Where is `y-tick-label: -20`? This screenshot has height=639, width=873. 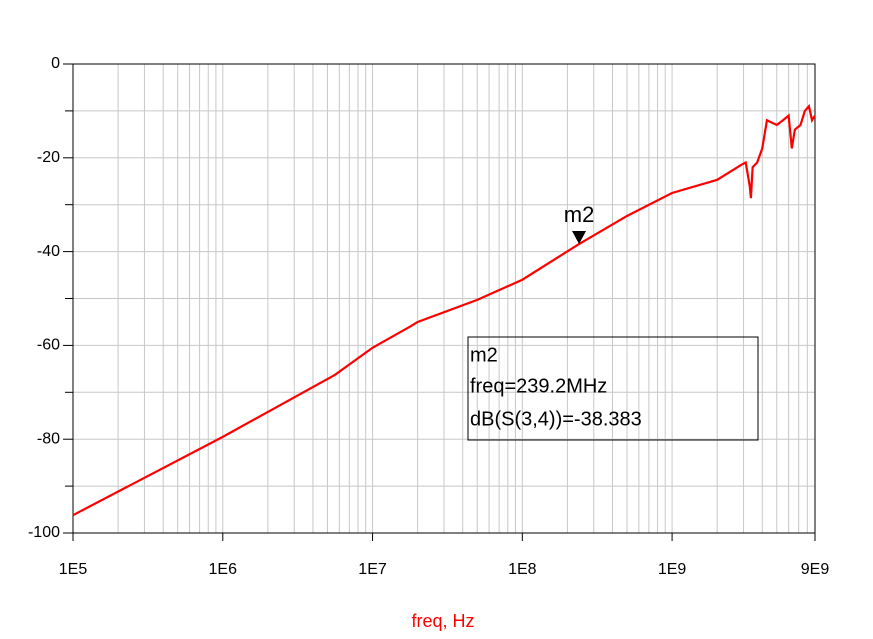 y-tick-label: -20 is located at coordinates (48, 157).